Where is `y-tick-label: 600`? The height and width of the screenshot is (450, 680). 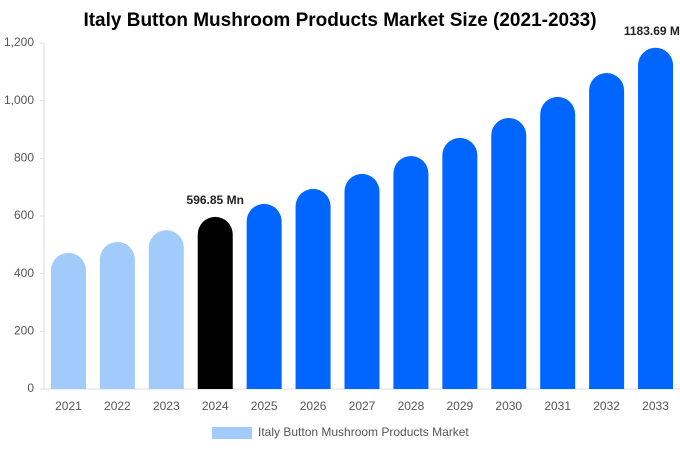
y-tick-label: 600 is located at coordinates (24, 215).